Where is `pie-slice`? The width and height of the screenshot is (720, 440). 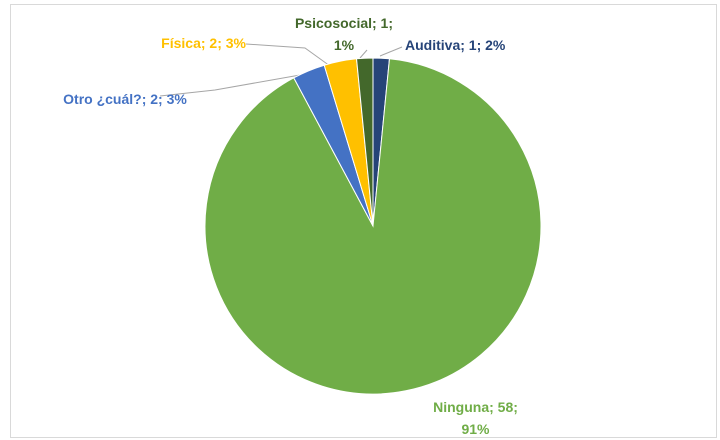 pie-slice is located at coordinates (364, 142).